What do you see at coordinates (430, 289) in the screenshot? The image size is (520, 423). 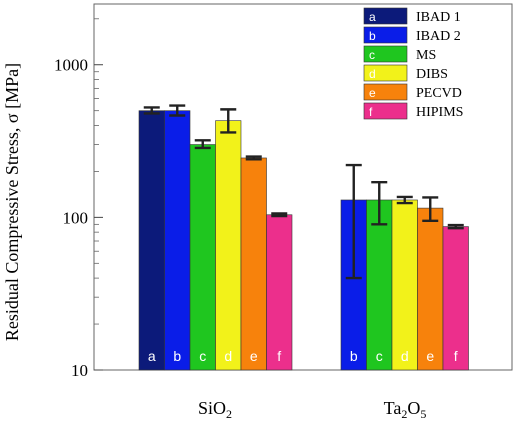 I see `bar-e-cat1` at bounding box center [430, 289].